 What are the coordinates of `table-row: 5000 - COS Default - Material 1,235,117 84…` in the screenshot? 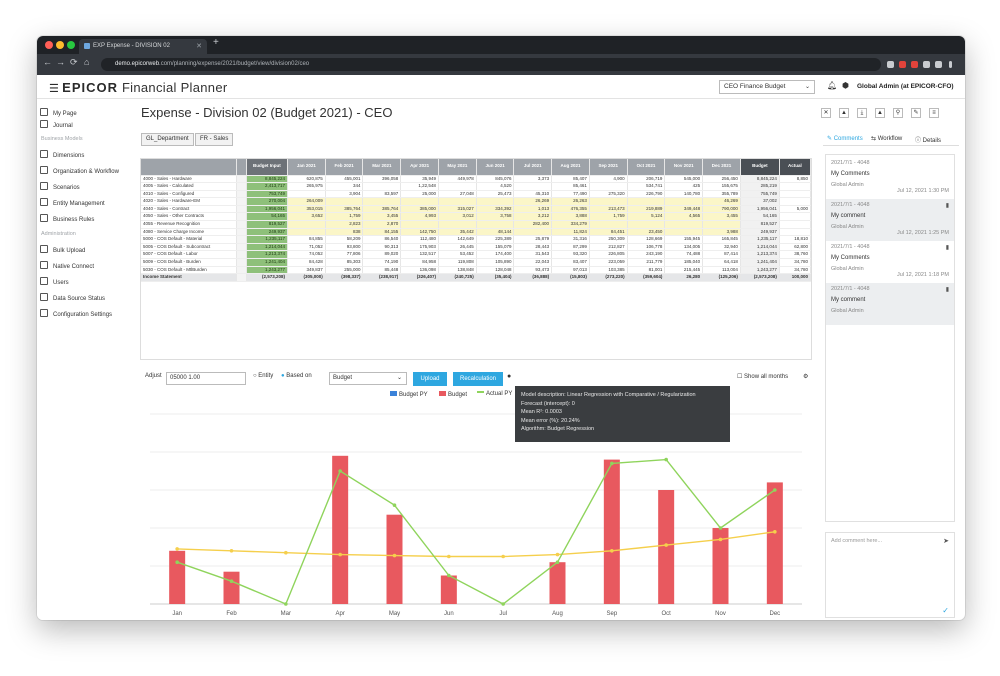 It's located at (476, 239).